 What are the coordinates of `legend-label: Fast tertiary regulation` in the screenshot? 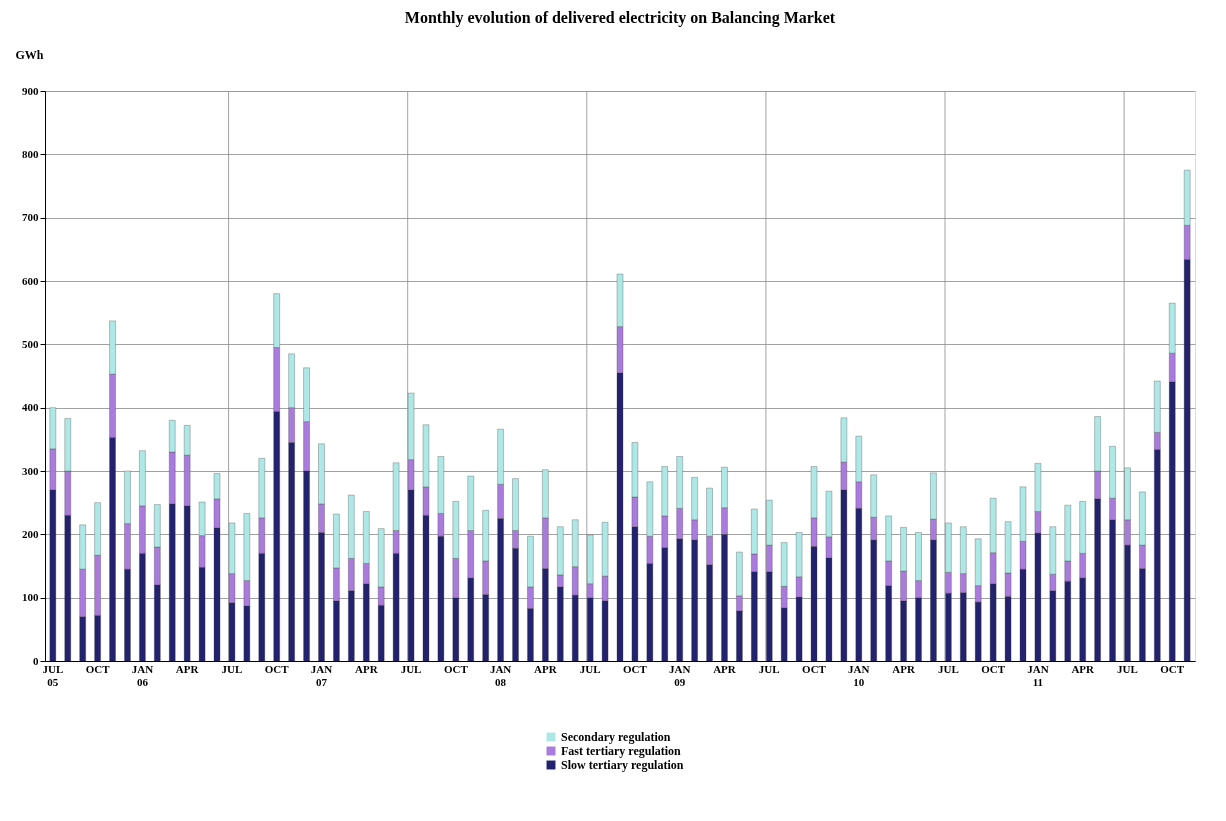 It's located at (621, 751).